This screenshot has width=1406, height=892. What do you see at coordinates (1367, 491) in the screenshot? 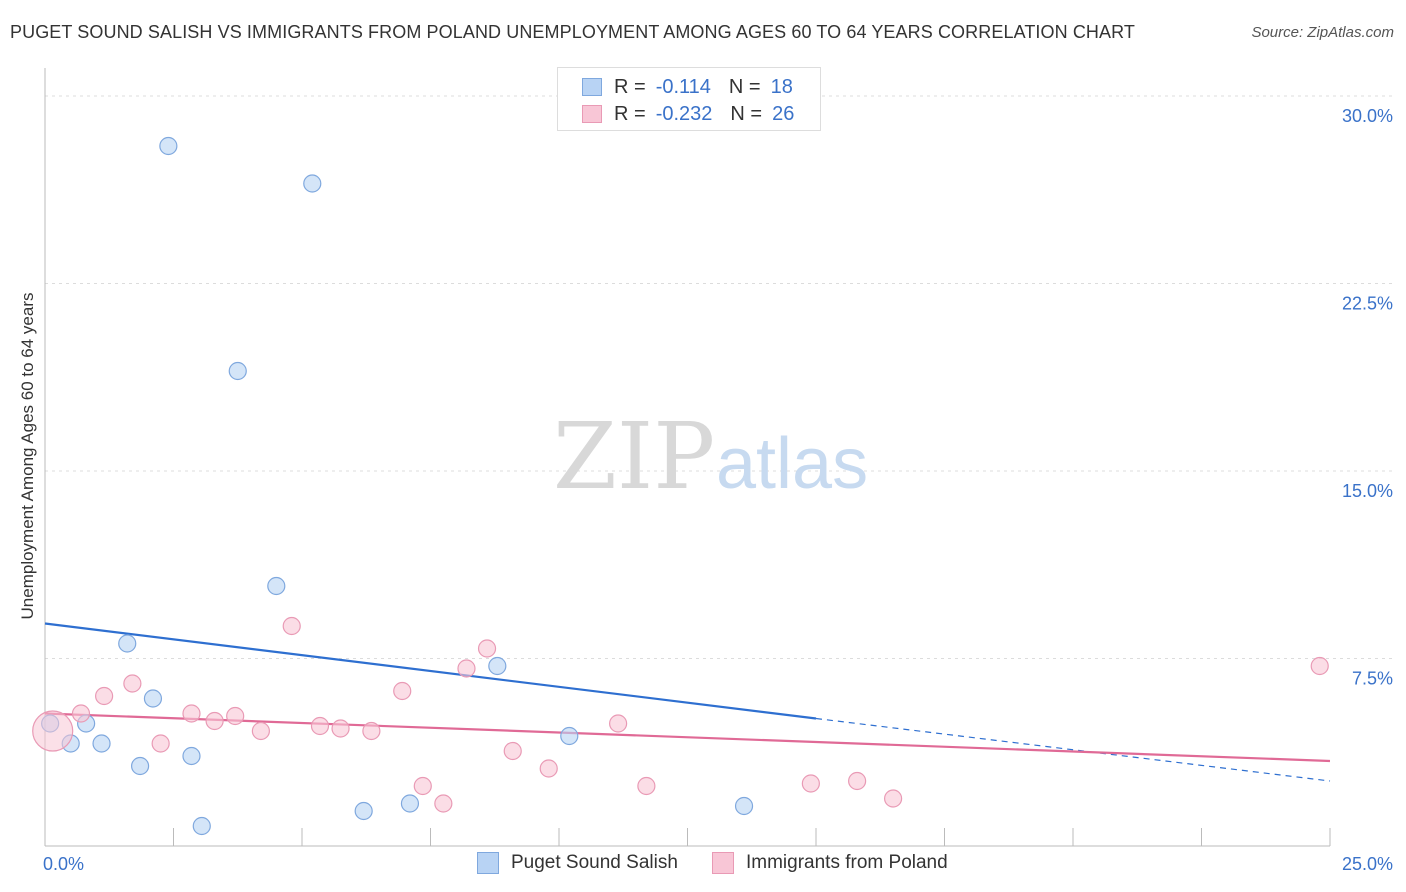
I see `y-tick-label: 15.0%` at bounding box center [1367, 491].